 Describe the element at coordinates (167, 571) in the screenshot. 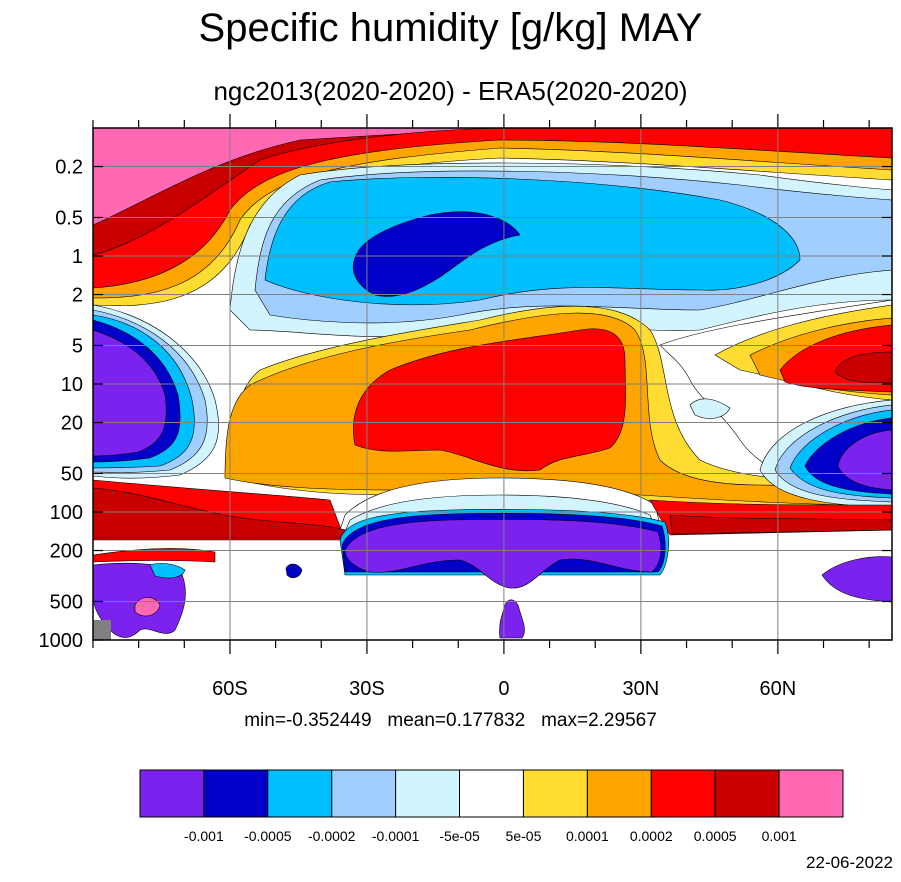

I see `lower-left-skyblue-patch` at that location.